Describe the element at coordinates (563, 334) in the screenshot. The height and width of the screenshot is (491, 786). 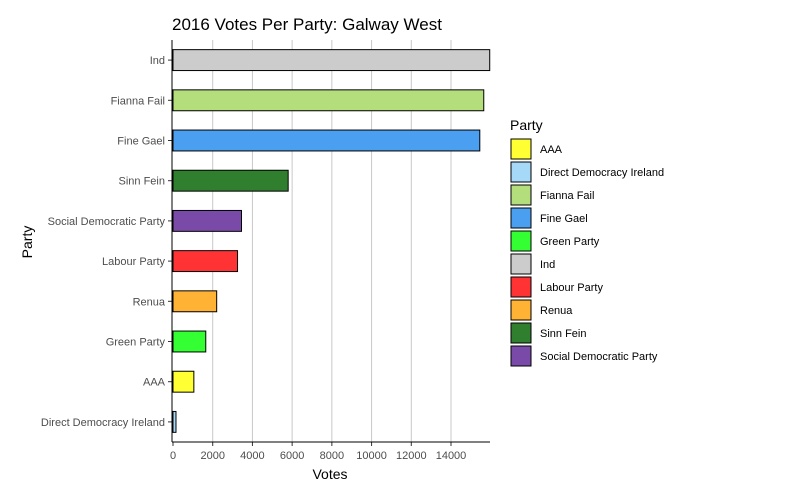
I see `legend-label: Sinn Fein` at that location.